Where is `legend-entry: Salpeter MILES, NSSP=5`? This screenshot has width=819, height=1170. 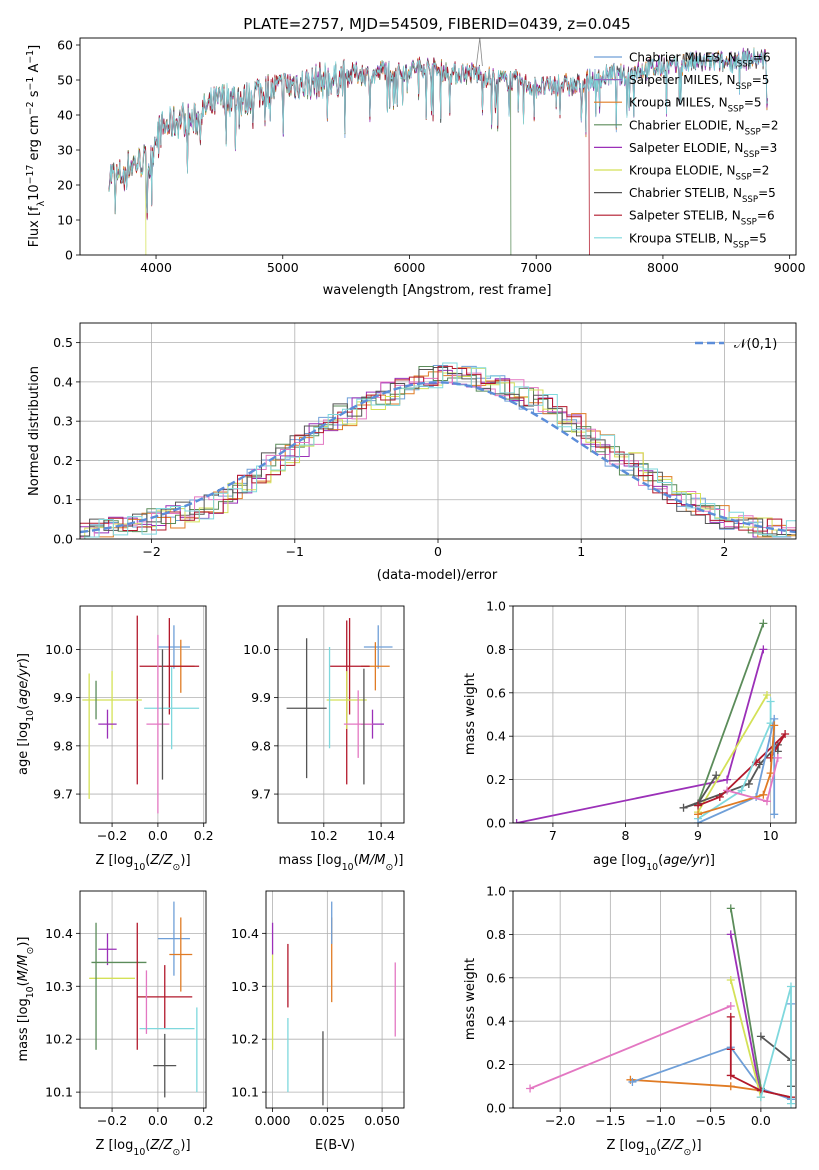
legend-entry: Salpeter MILES, NSSP=5 is located at coordinates (699, 82).